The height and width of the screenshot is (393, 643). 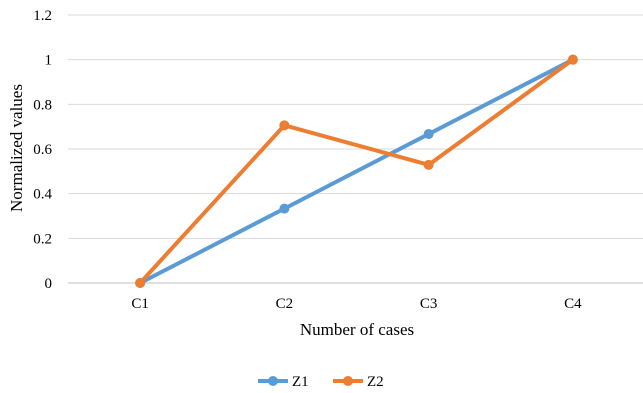 I want to click on legend-item-z2: Z2, so click(x=358, y=382).